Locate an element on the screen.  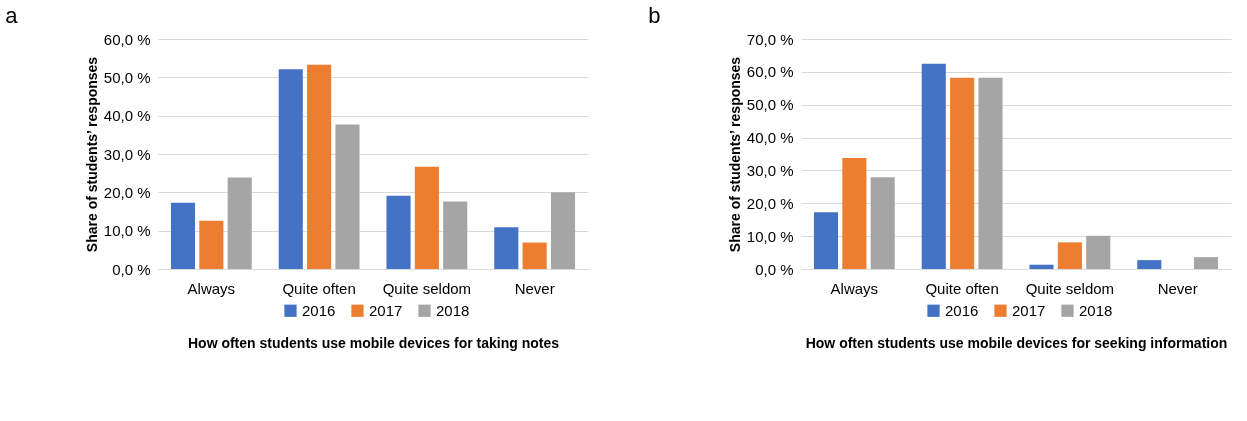
chart-title: a is located at coordinates (12, 15).